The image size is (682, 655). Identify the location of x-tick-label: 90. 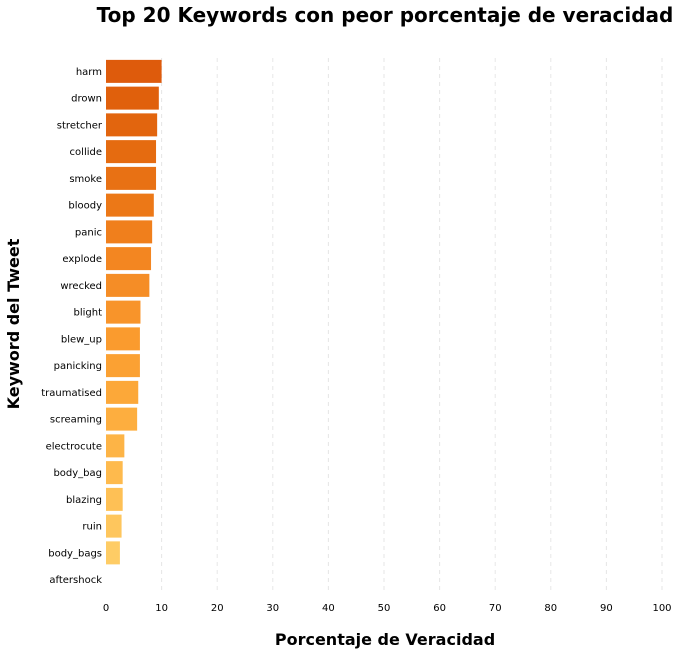
(606, 608).